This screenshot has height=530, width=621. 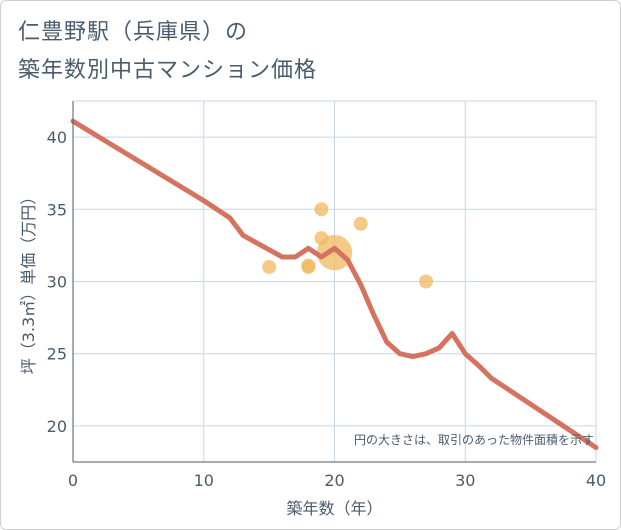 What do you see at coordinates (474, 439) in the screenshot?
I see `bubble-size-note: 円の大きさは、取引のあった物件面積を示す` at bounding box center [474, 439].